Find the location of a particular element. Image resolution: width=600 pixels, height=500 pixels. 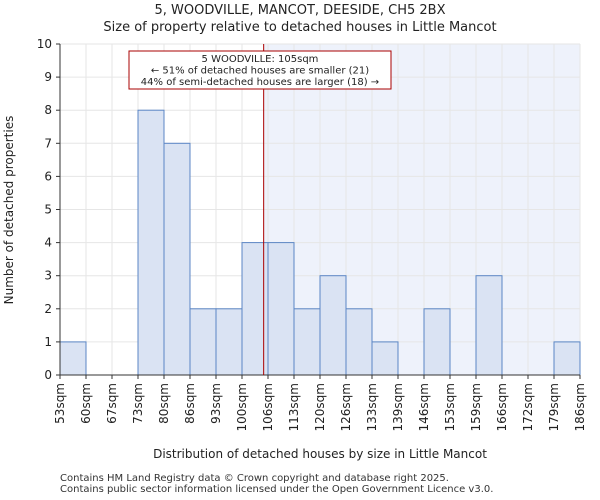

x-tick-label: 153sqm is located at coordinates (450, 407).